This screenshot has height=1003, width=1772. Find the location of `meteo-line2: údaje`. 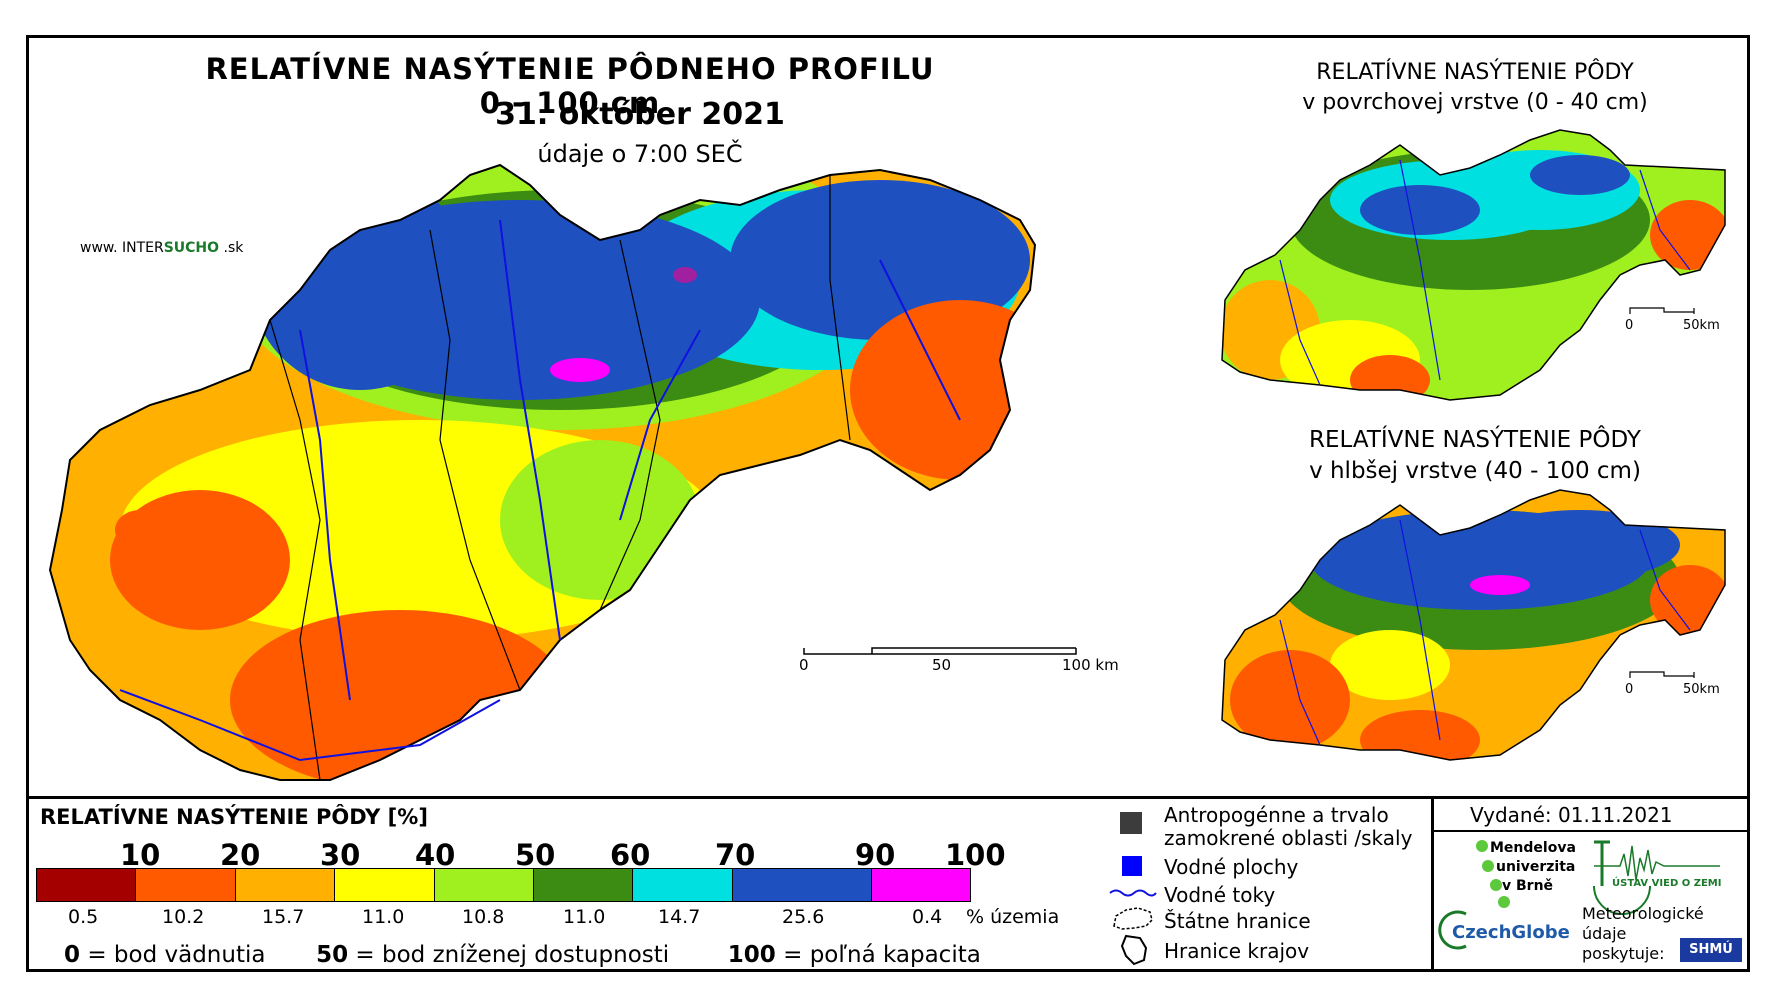

meteo-line2: údaje is located at coordinates (1604, 933).